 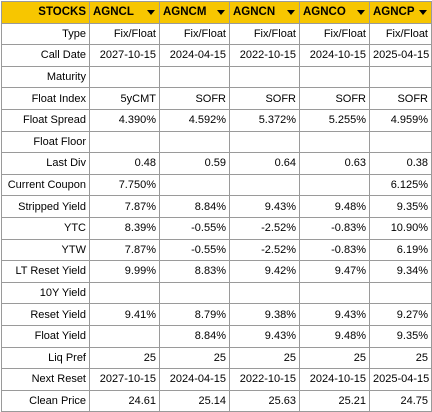 I want to click on table-cell: 0.63, so click(x=334, y=163).